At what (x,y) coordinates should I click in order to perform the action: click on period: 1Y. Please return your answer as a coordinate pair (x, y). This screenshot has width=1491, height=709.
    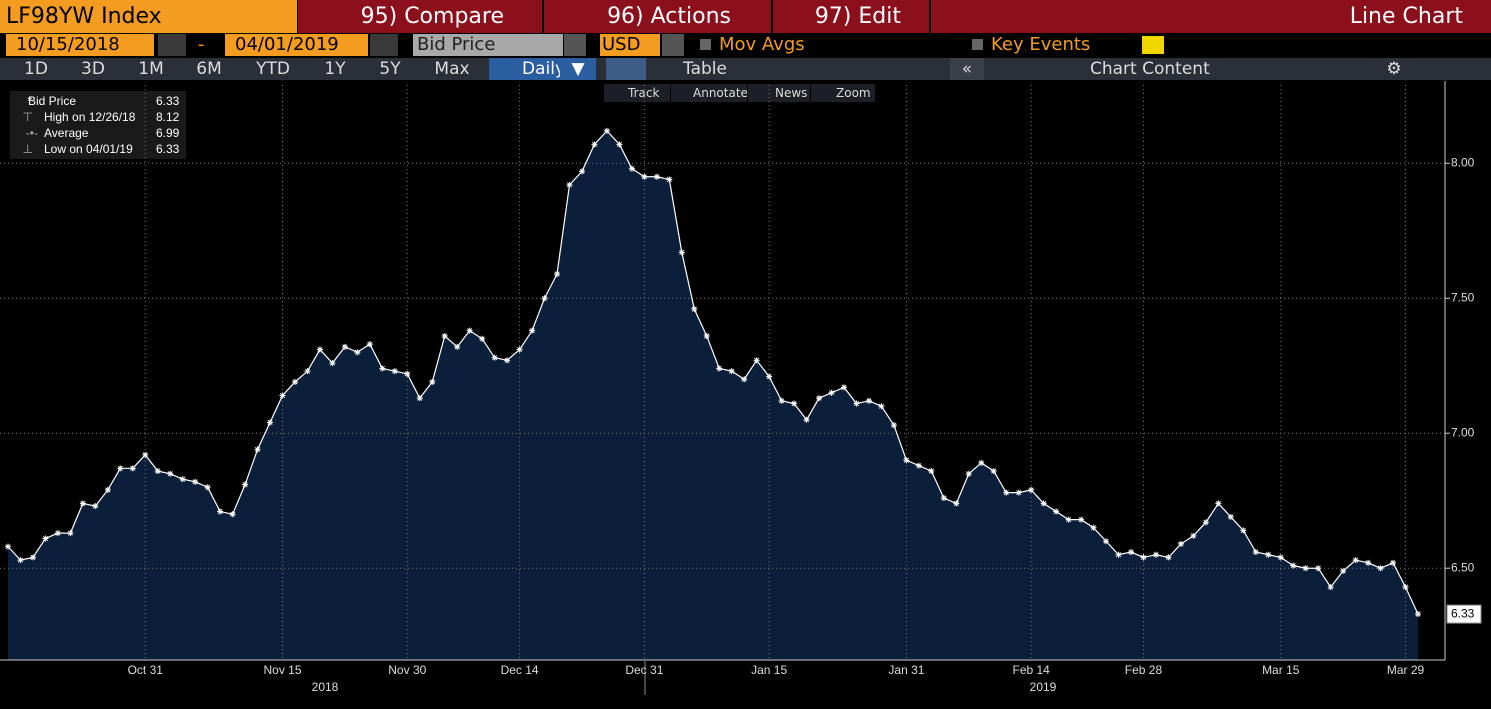
    Looking at the image, I should click on (335, 69).